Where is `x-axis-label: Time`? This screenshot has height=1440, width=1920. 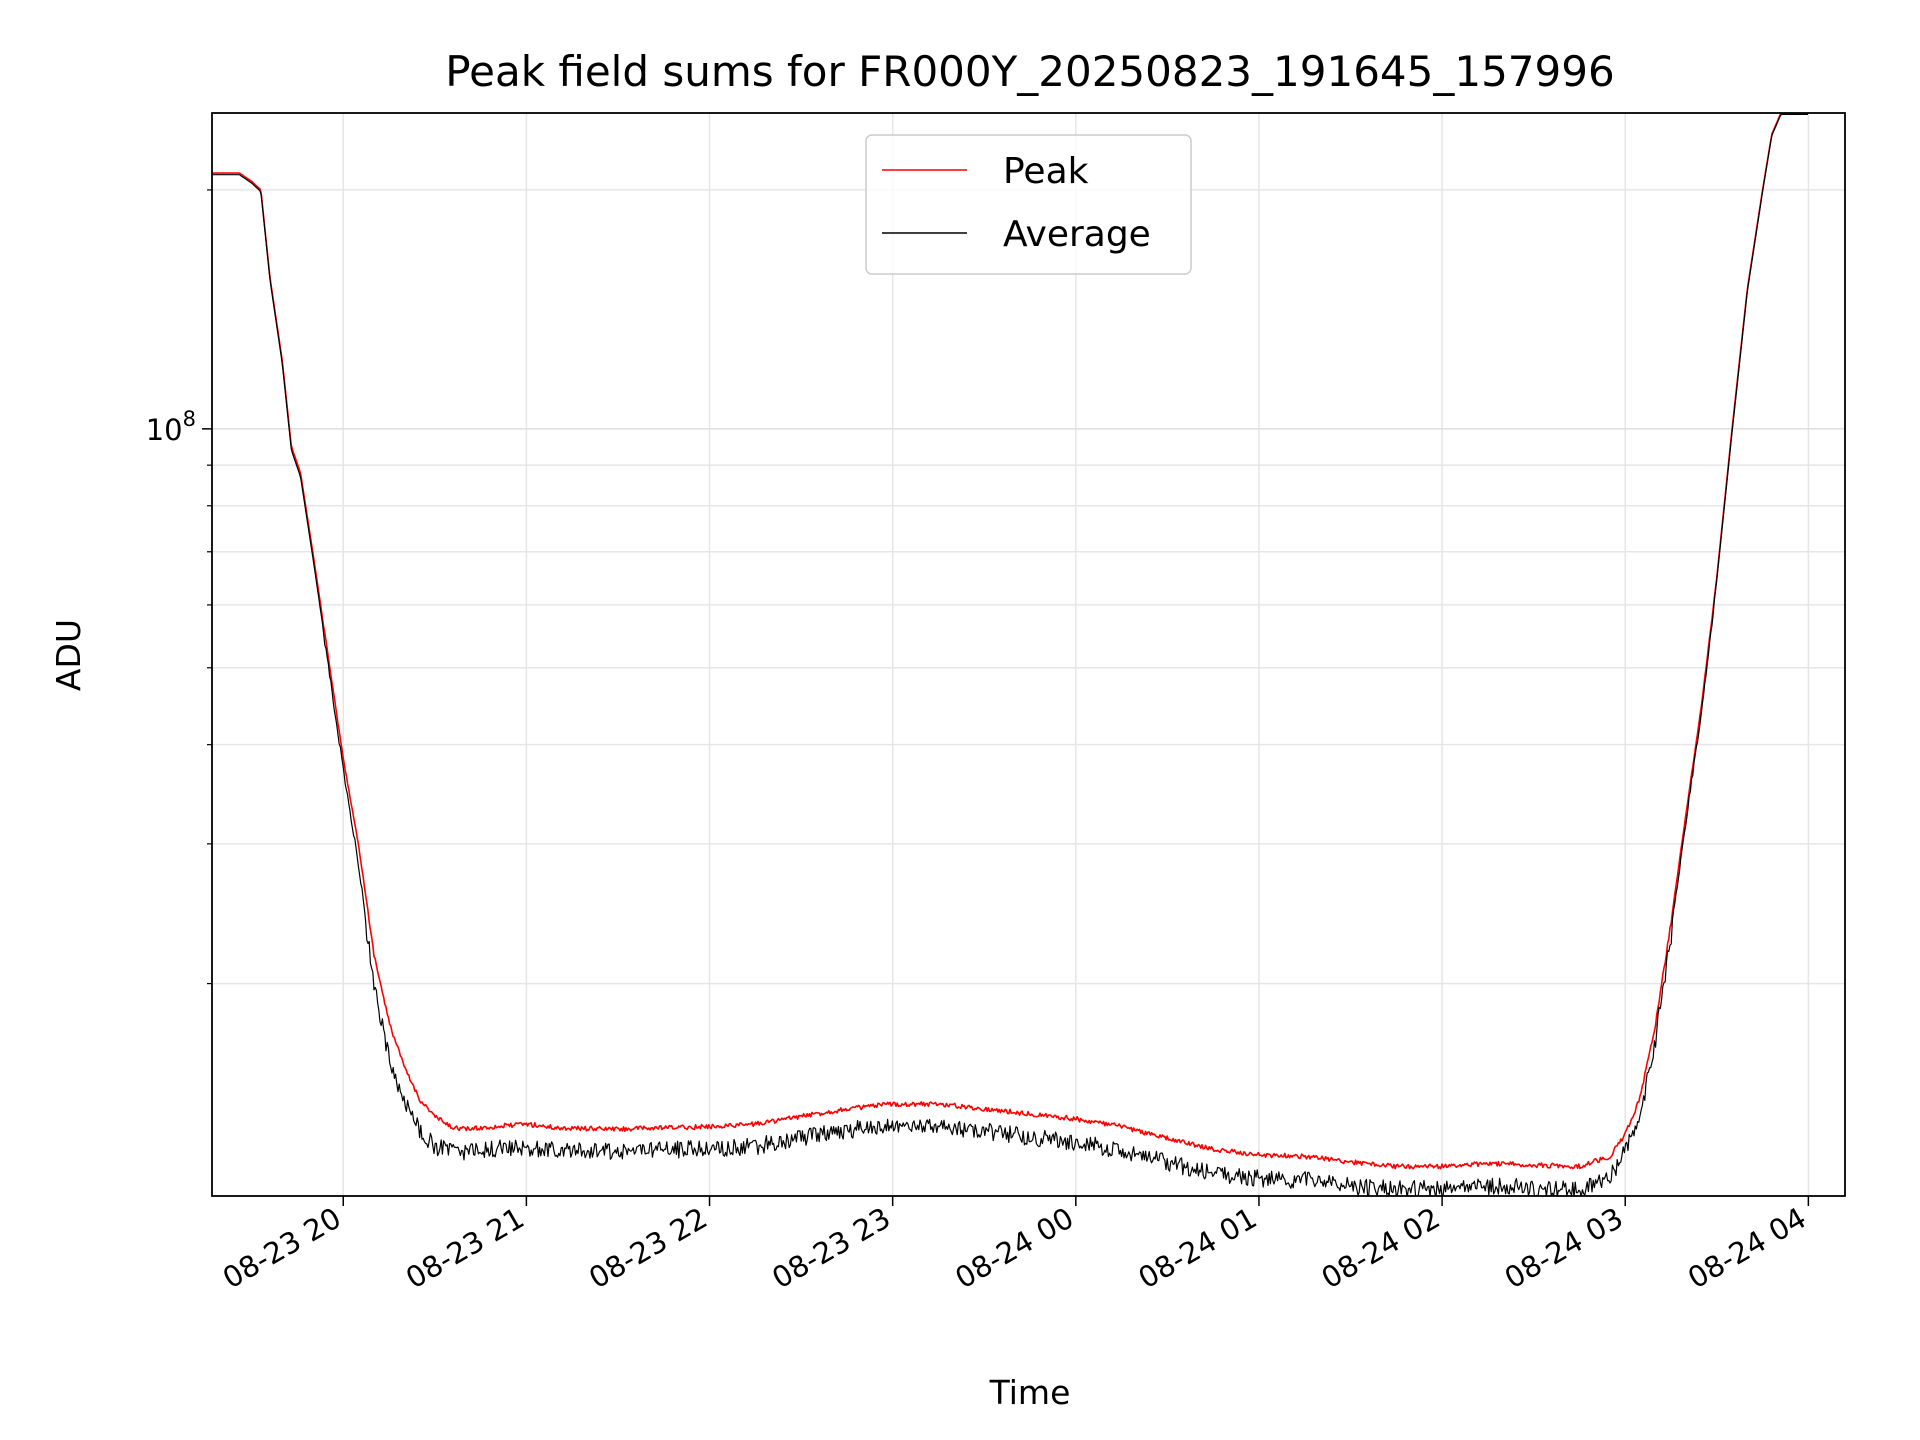 x-axis-label: Time is located at coordinates (1030, 1392).